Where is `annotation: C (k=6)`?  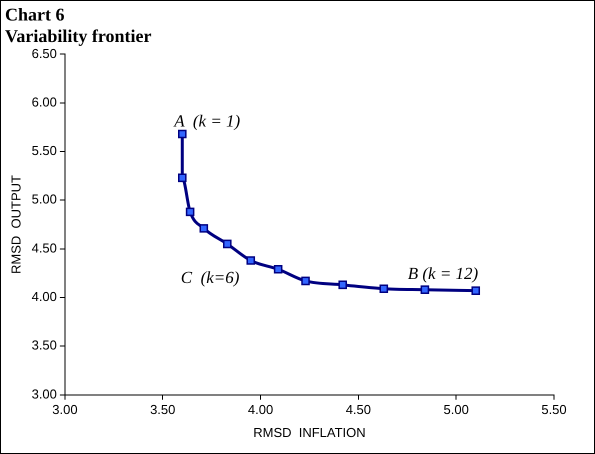 annotation: C (k=6) is located at coordinates (210, 277).